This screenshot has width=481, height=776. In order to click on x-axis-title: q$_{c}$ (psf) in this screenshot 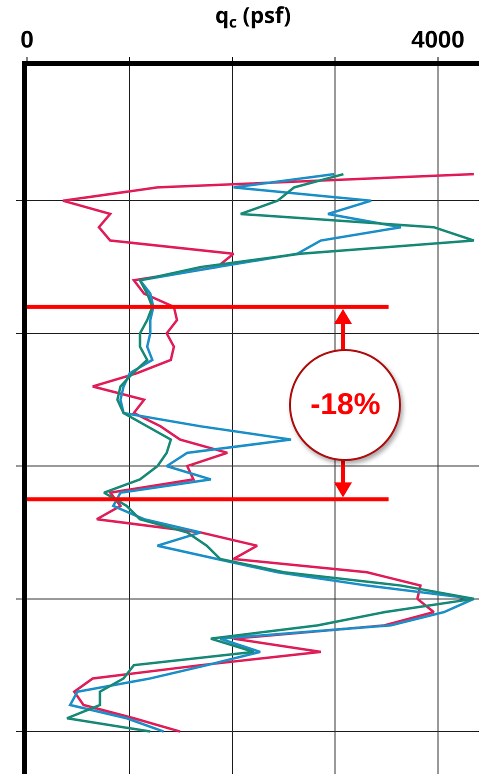, I will do `click(253, 16)`.